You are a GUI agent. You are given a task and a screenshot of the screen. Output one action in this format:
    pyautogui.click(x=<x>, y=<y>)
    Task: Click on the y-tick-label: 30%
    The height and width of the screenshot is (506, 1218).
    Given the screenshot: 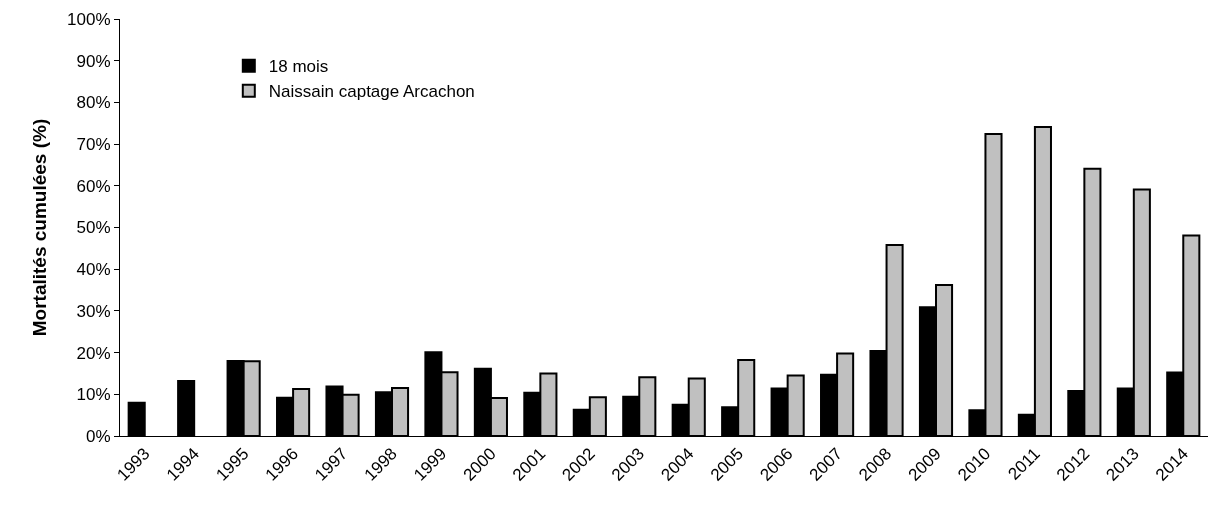 What is the action you would take?
    pyautogui.click(x=93, y=311)
    